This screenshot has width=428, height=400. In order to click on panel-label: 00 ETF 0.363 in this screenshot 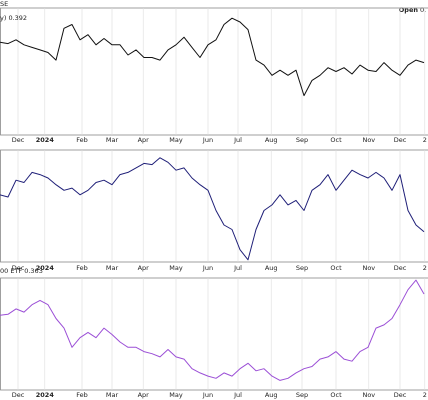, I will do `click(21, 271)`.